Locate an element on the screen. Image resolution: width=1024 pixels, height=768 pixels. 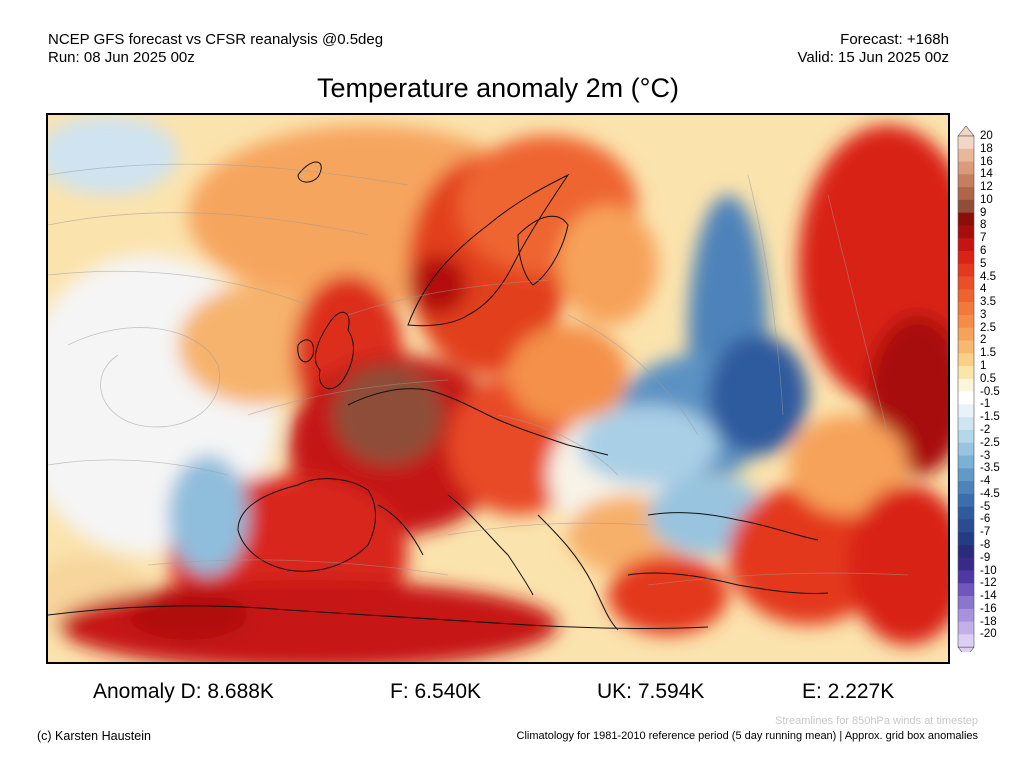
colorbar-label: -9 is located at coordinates (985, 557).